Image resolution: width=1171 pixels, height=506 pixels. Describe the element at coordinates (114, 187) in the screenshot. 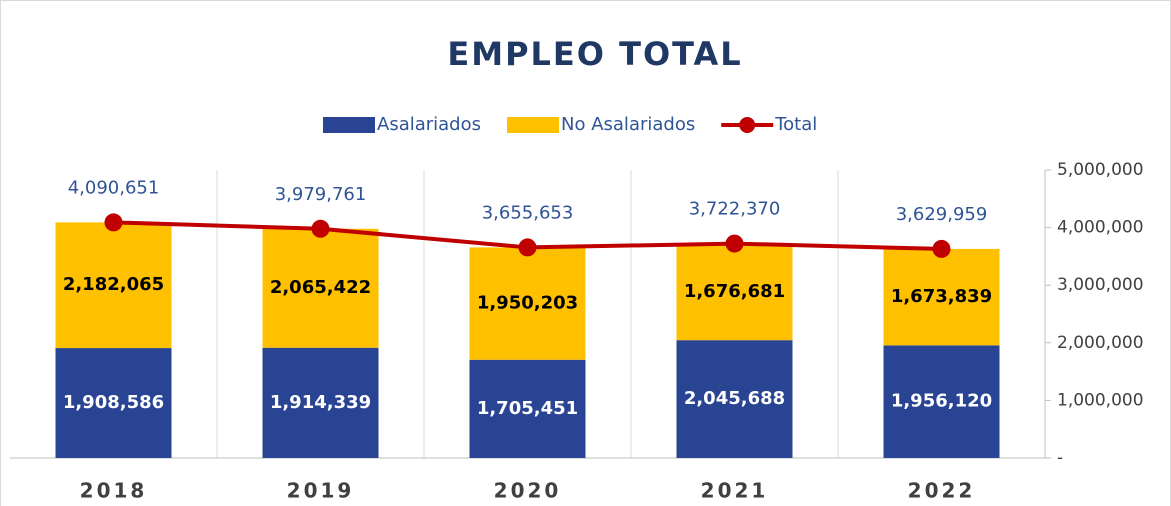

I see `total-value-label: 4,090,651` at that location.